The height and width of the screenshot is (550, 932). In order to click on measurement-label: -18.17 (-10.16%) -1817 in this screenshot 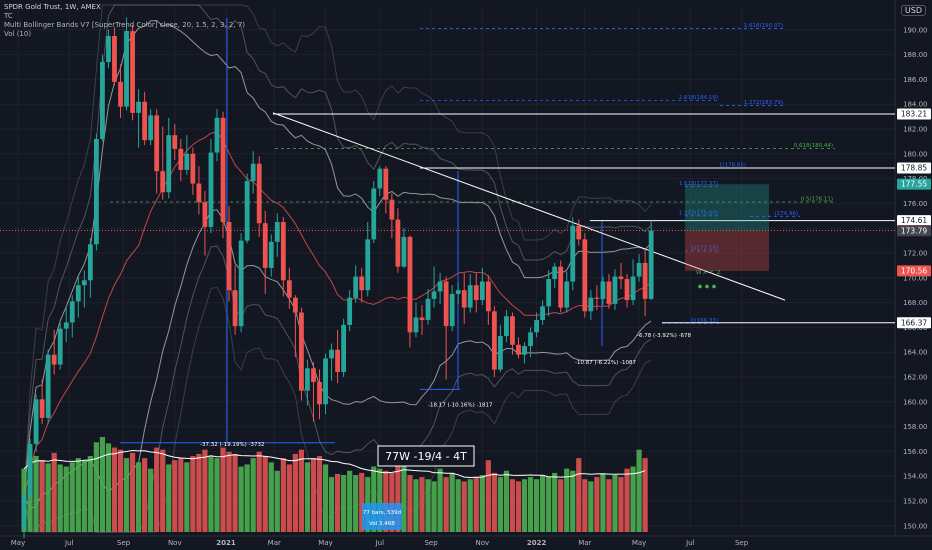, I will do `click(460, 405)`.